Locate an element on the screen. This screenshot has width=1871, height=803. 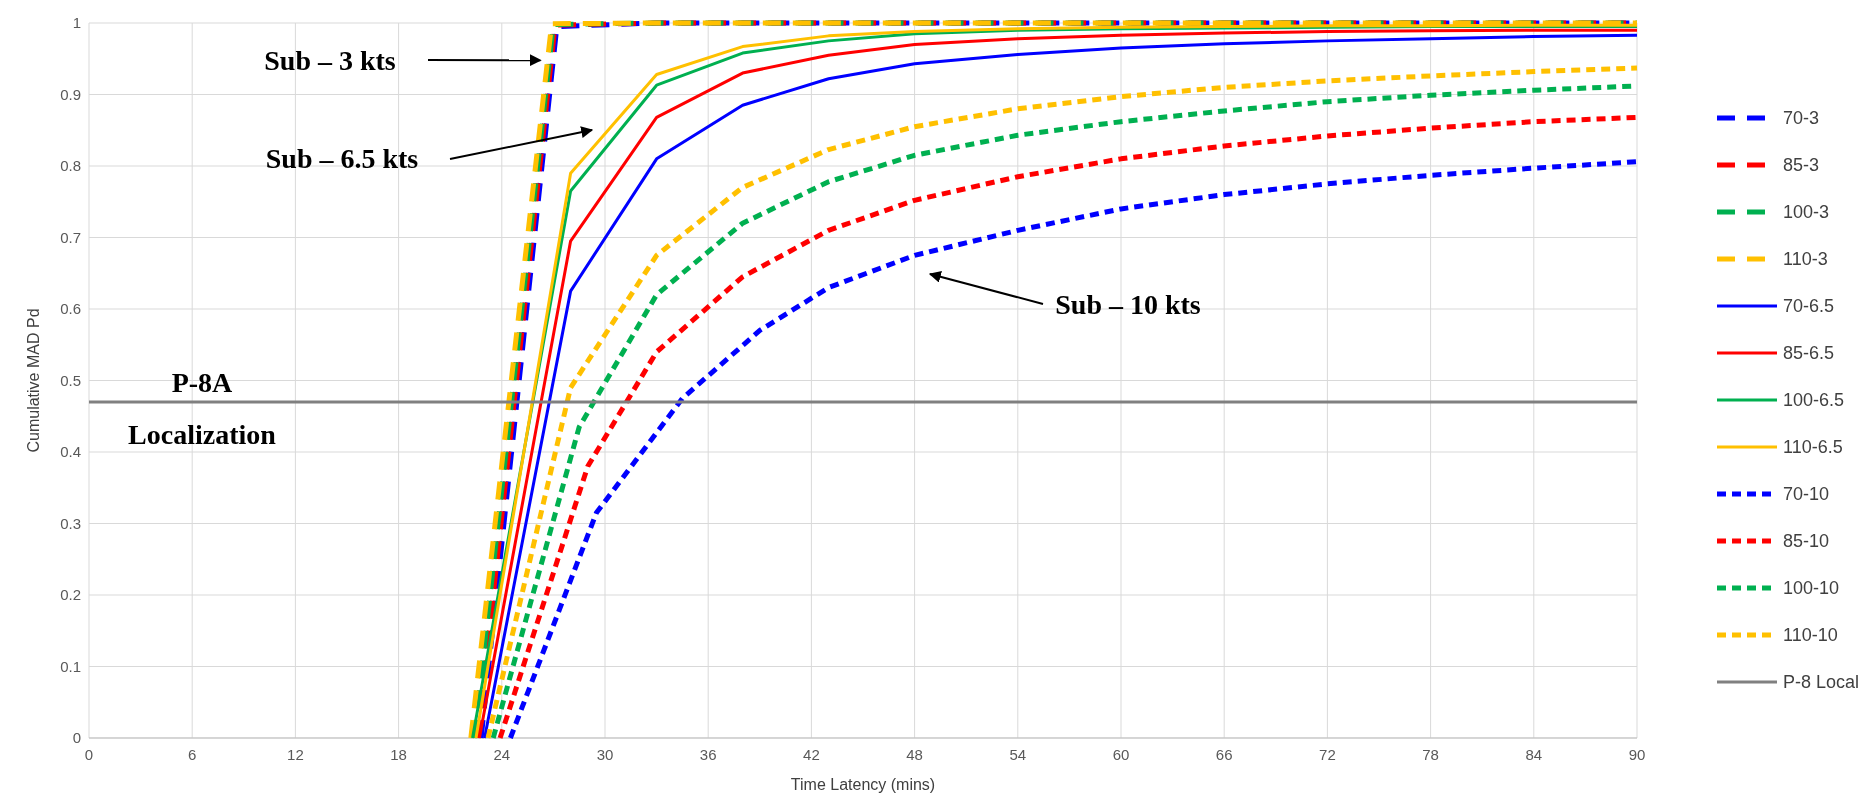
y-tick-label: 0.5 is located at coordinates (70, 380).